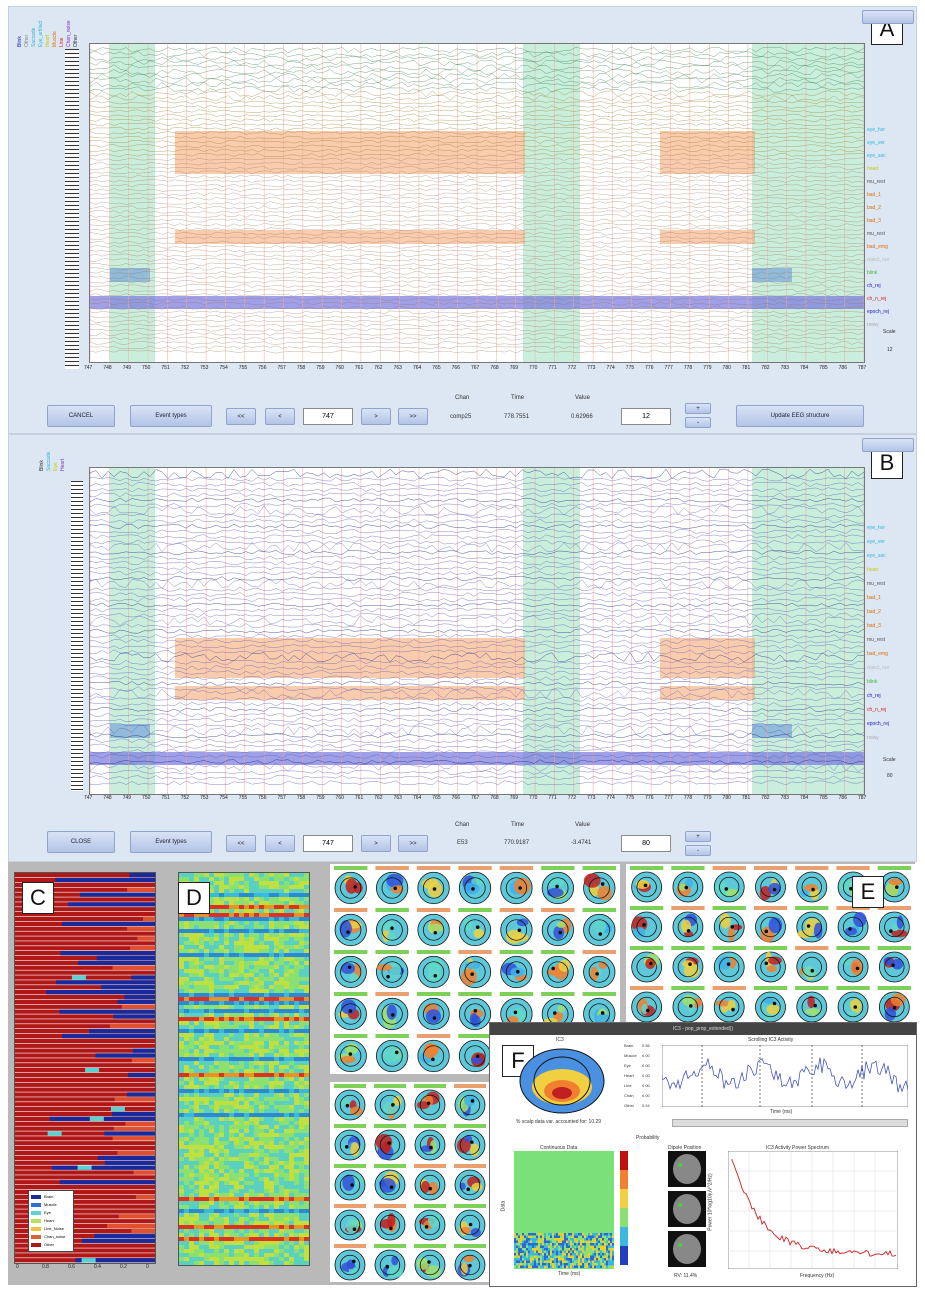  I want to click on cancel-button: CANCEL, so click(81, 416).